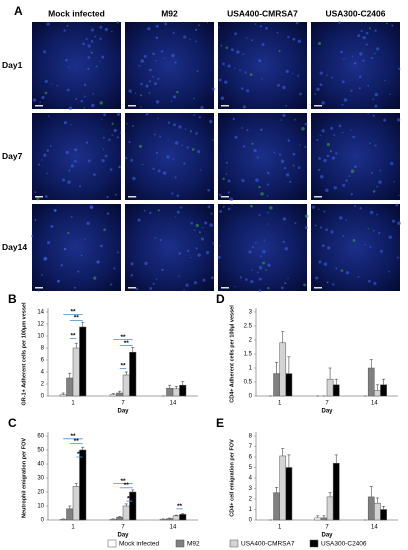 The image size is (408, 550). Describe the element at coordinates (24, 353) in the screenshot. I see `y-axis-label: GR-1+ Adherent cells per 100μm vessel` at that location.